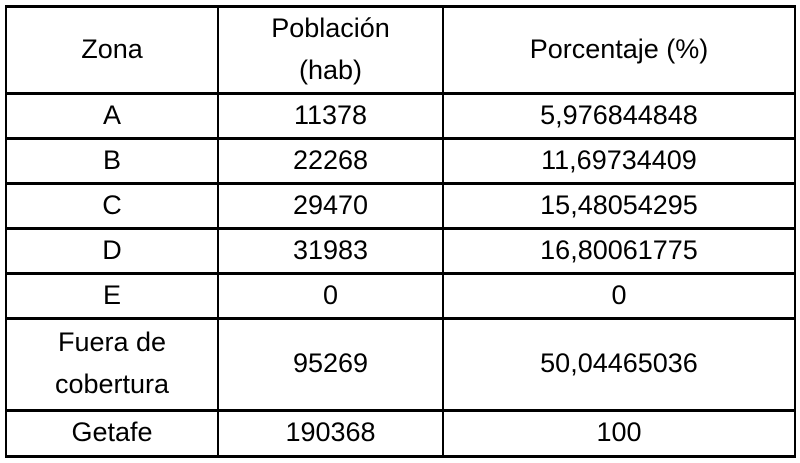  I want to click on table-row-zona-b: B 22268 11,69734409, so click(400, 160).